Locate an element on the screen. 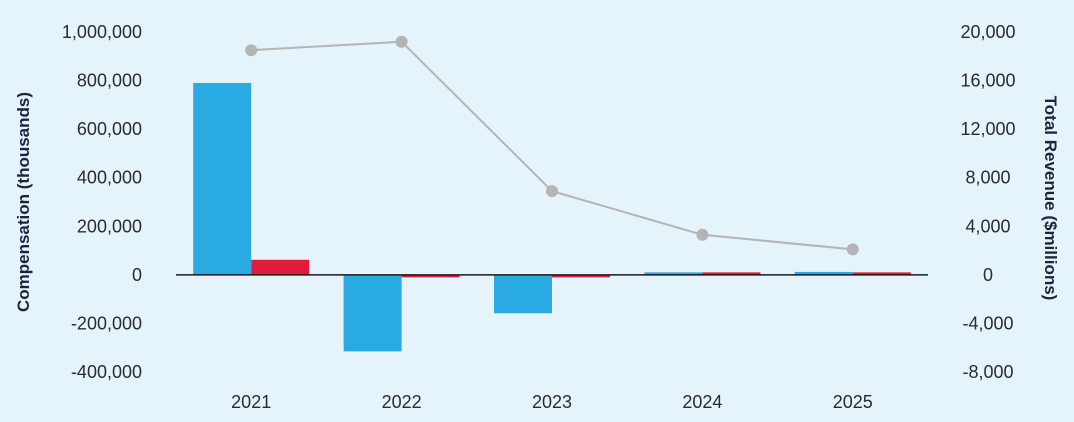 This screenshot has width=1074, height=422. y-tick-label: 200,000 is located at coordinates (109, 226).